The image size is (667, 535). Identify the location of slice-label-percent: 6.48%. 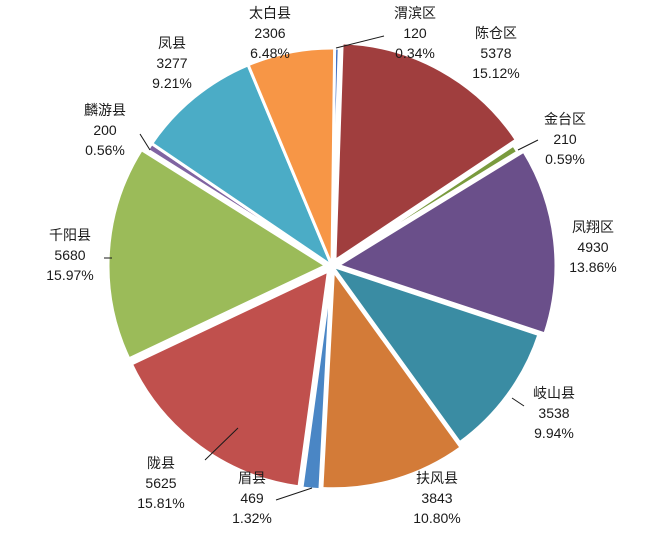
(270, 53).